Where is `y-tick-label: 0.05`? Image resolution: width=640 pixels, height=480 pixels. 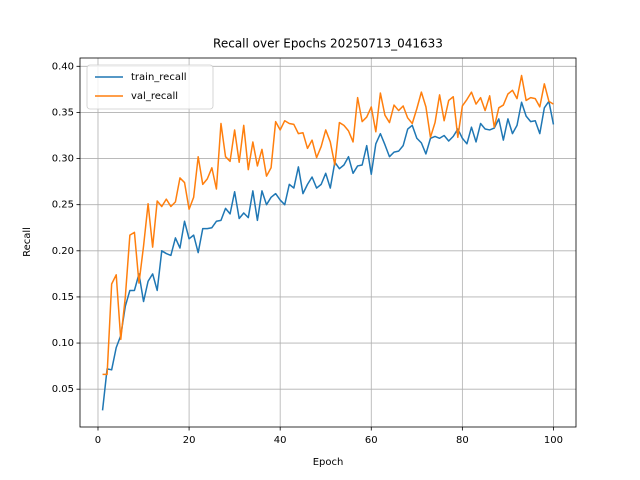 y-tick-label: 0.05 is located at coordinates (63, 389).